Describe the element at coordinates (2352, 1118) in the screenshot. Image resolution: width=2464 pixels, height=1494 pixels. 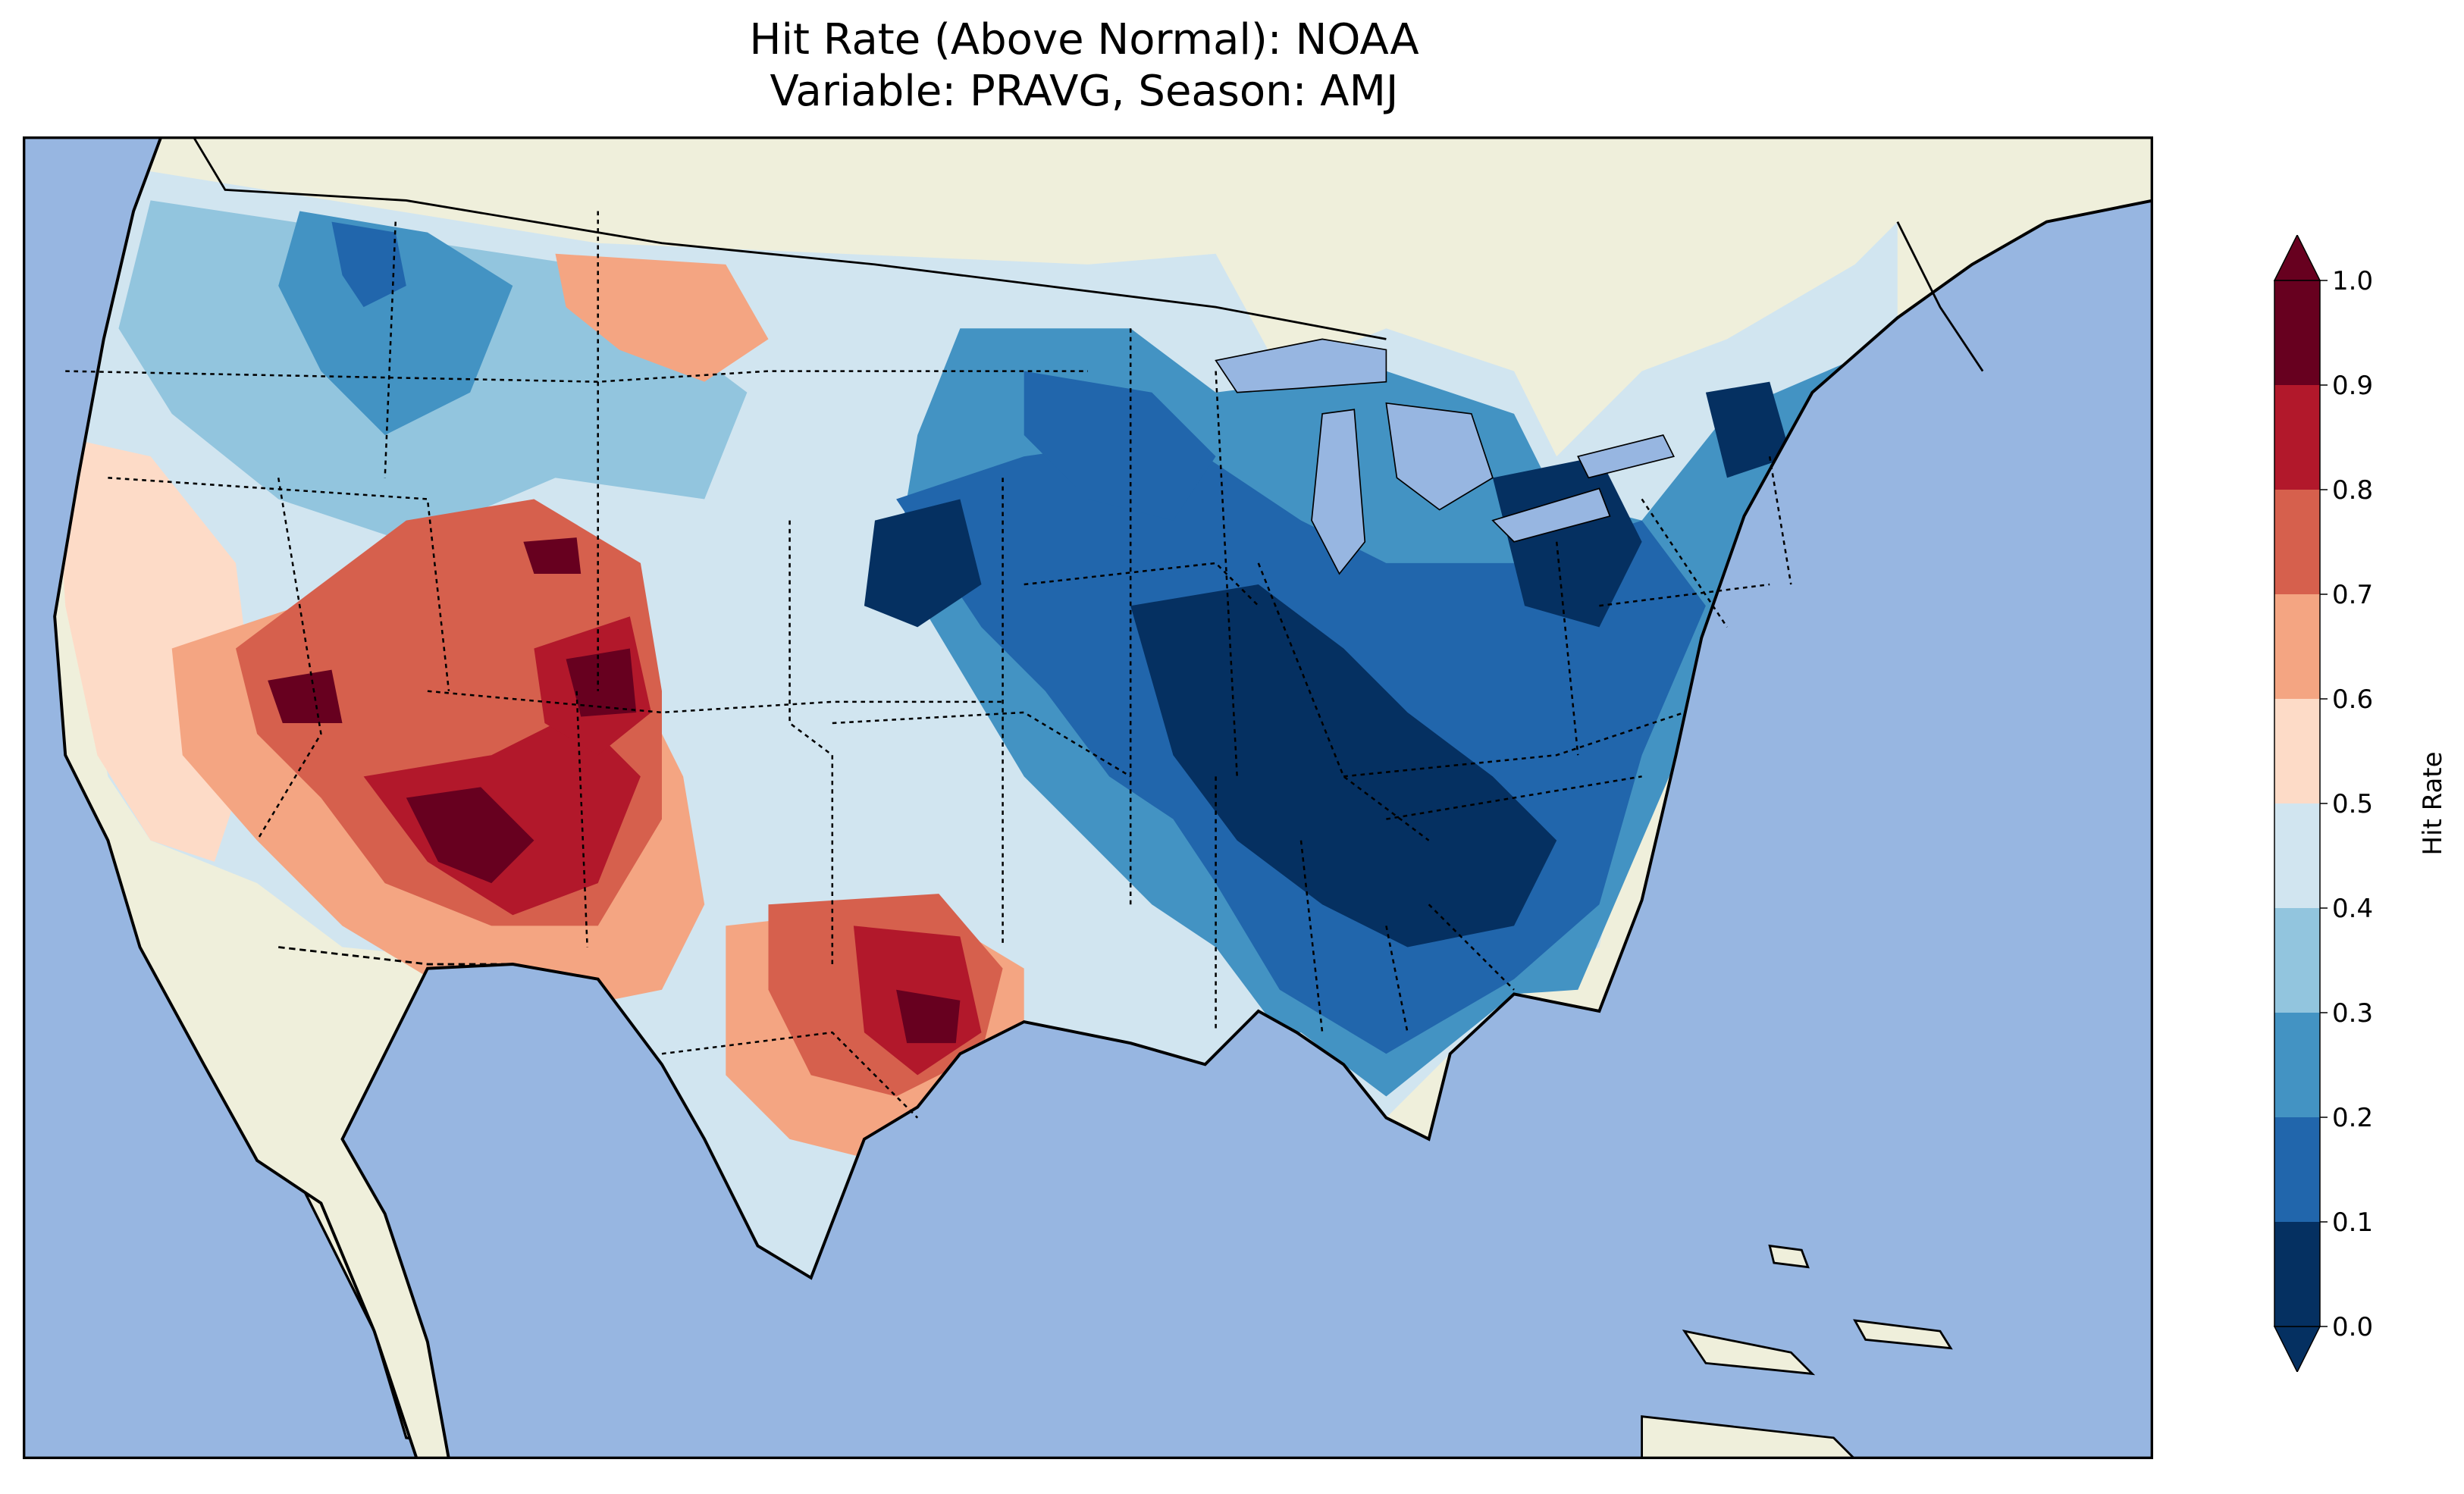
I see `colorbar-tick-label: 0.2` at that location.